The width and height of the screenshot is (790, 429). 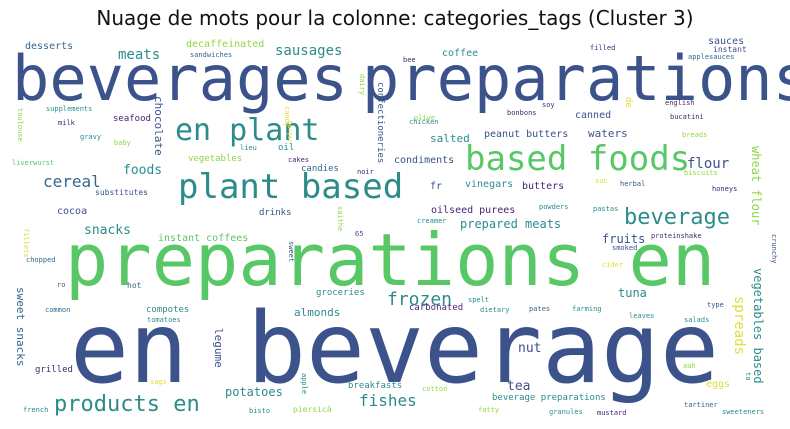 What do you see at coordinates (26, 243) in the screenshot?
I see `word-fillets: fillets` at bounding box center [26, 243].